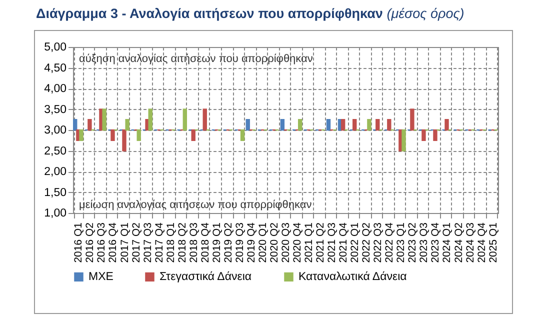  I want to click on legend-label: Στεγαστικά Δάνεια, so click(206, 276).